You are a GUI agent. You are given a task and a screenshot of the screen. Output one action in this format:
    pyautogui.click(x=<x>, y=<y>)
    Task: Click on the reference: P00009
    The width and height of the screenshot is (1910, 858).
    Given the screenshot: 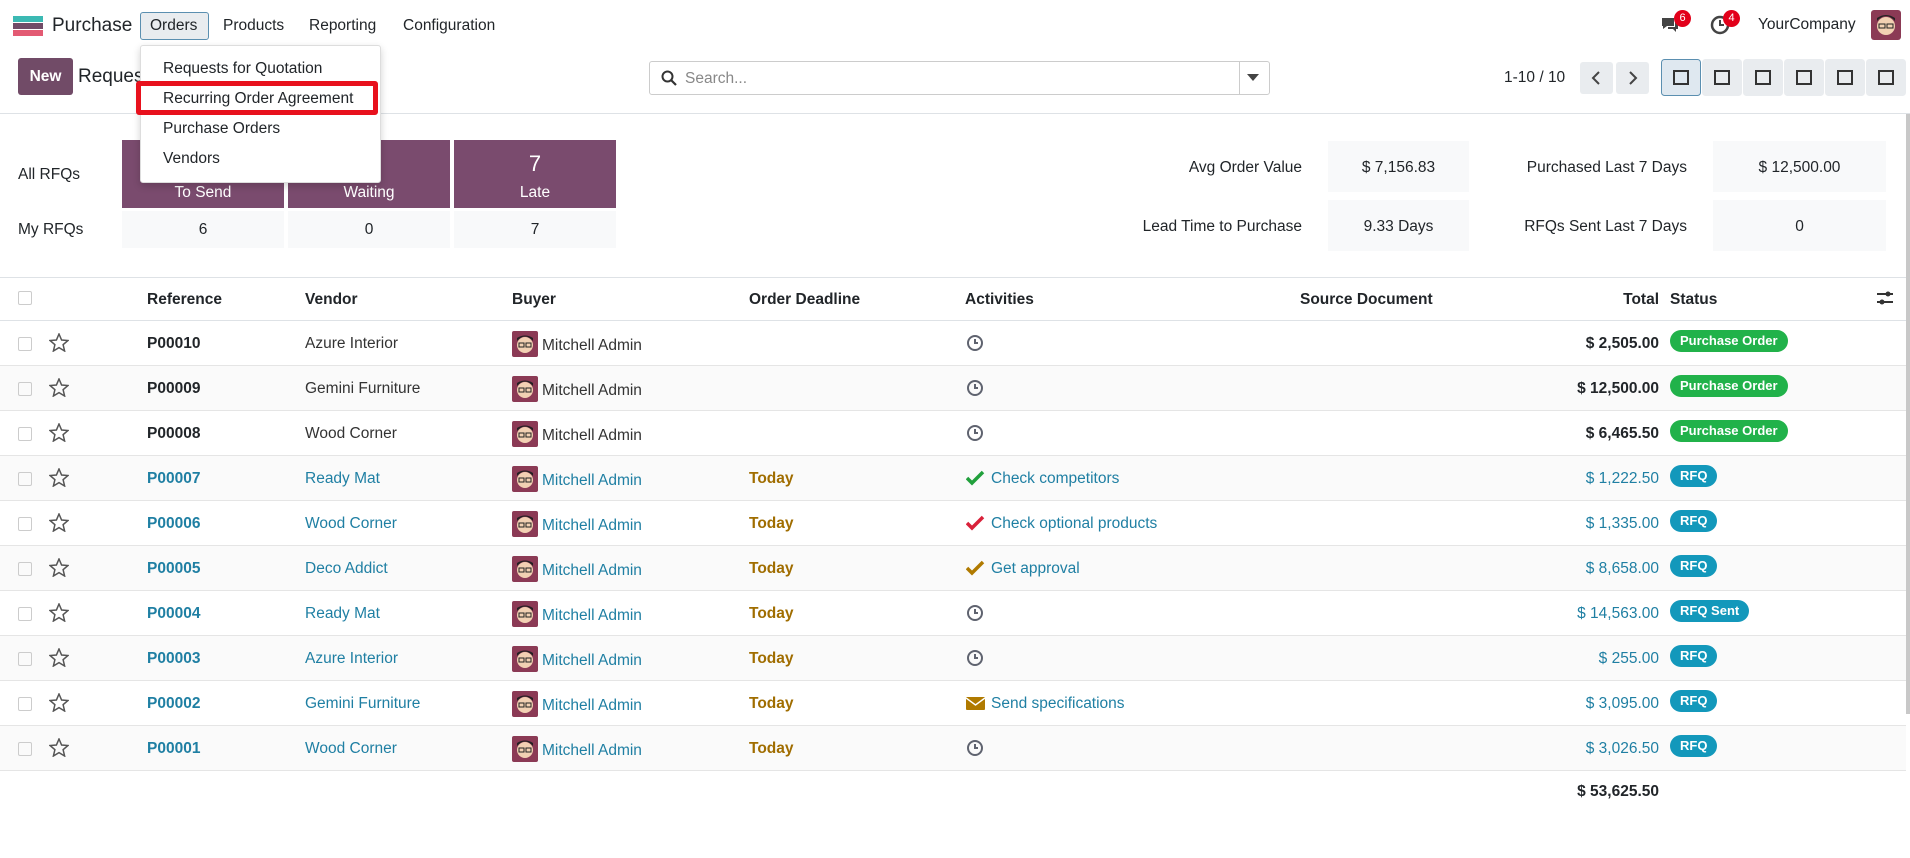 What is the action you would take?
    pyautogui.click(x=174, y=388)
    